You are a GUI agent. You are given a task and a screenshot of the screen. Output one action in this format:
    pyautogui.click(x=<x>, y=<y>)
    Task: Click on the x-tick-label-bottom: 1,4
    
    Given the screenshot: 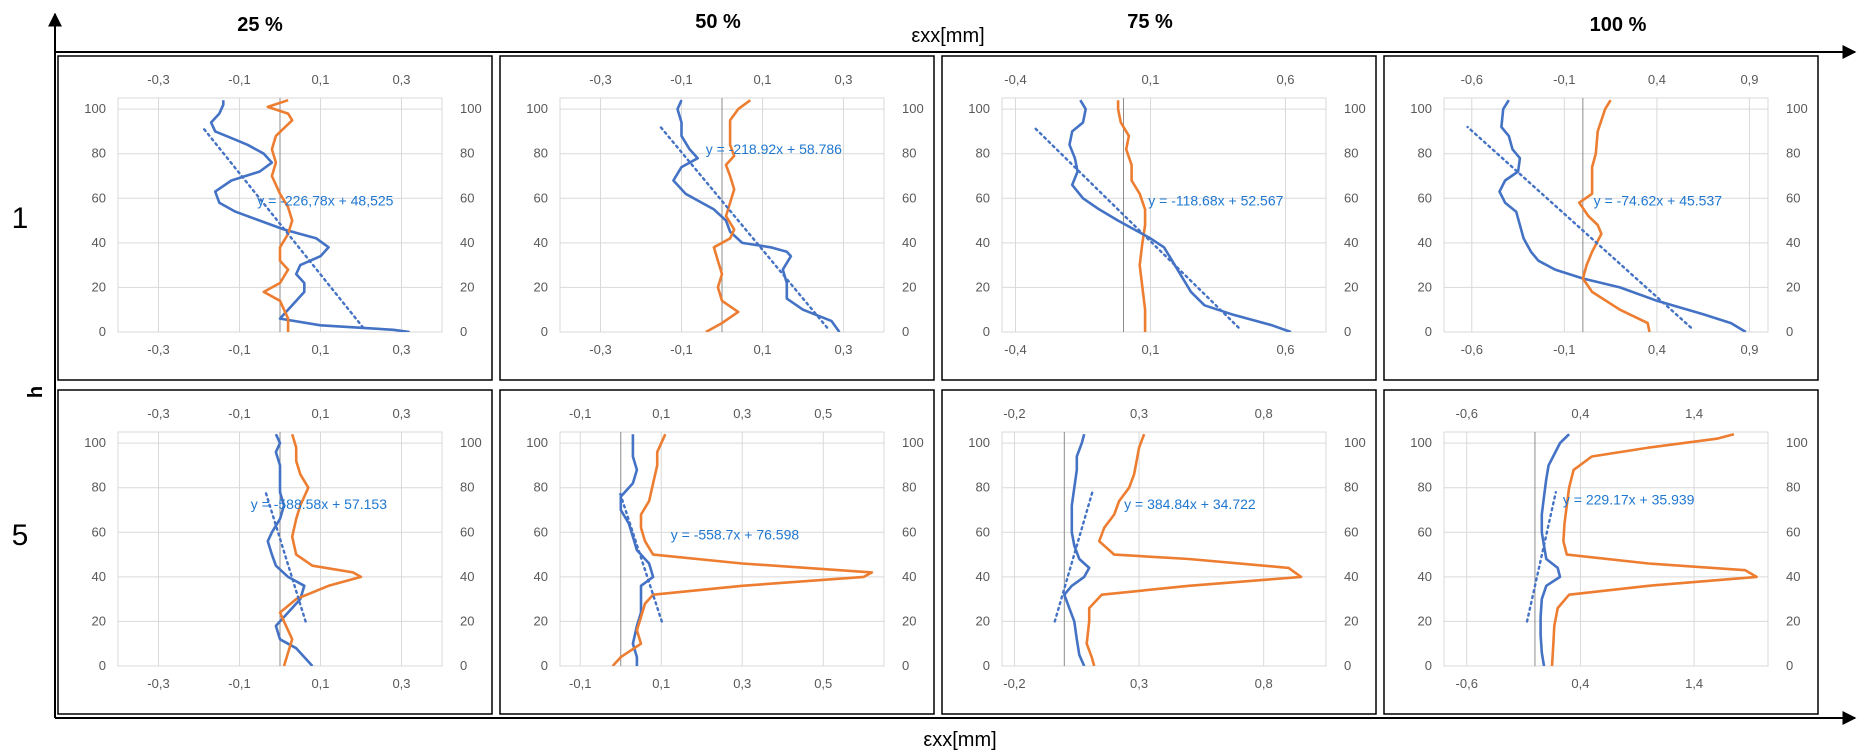 What is the action you would take?
    pyautogui.click(x=1694, y=683)
    